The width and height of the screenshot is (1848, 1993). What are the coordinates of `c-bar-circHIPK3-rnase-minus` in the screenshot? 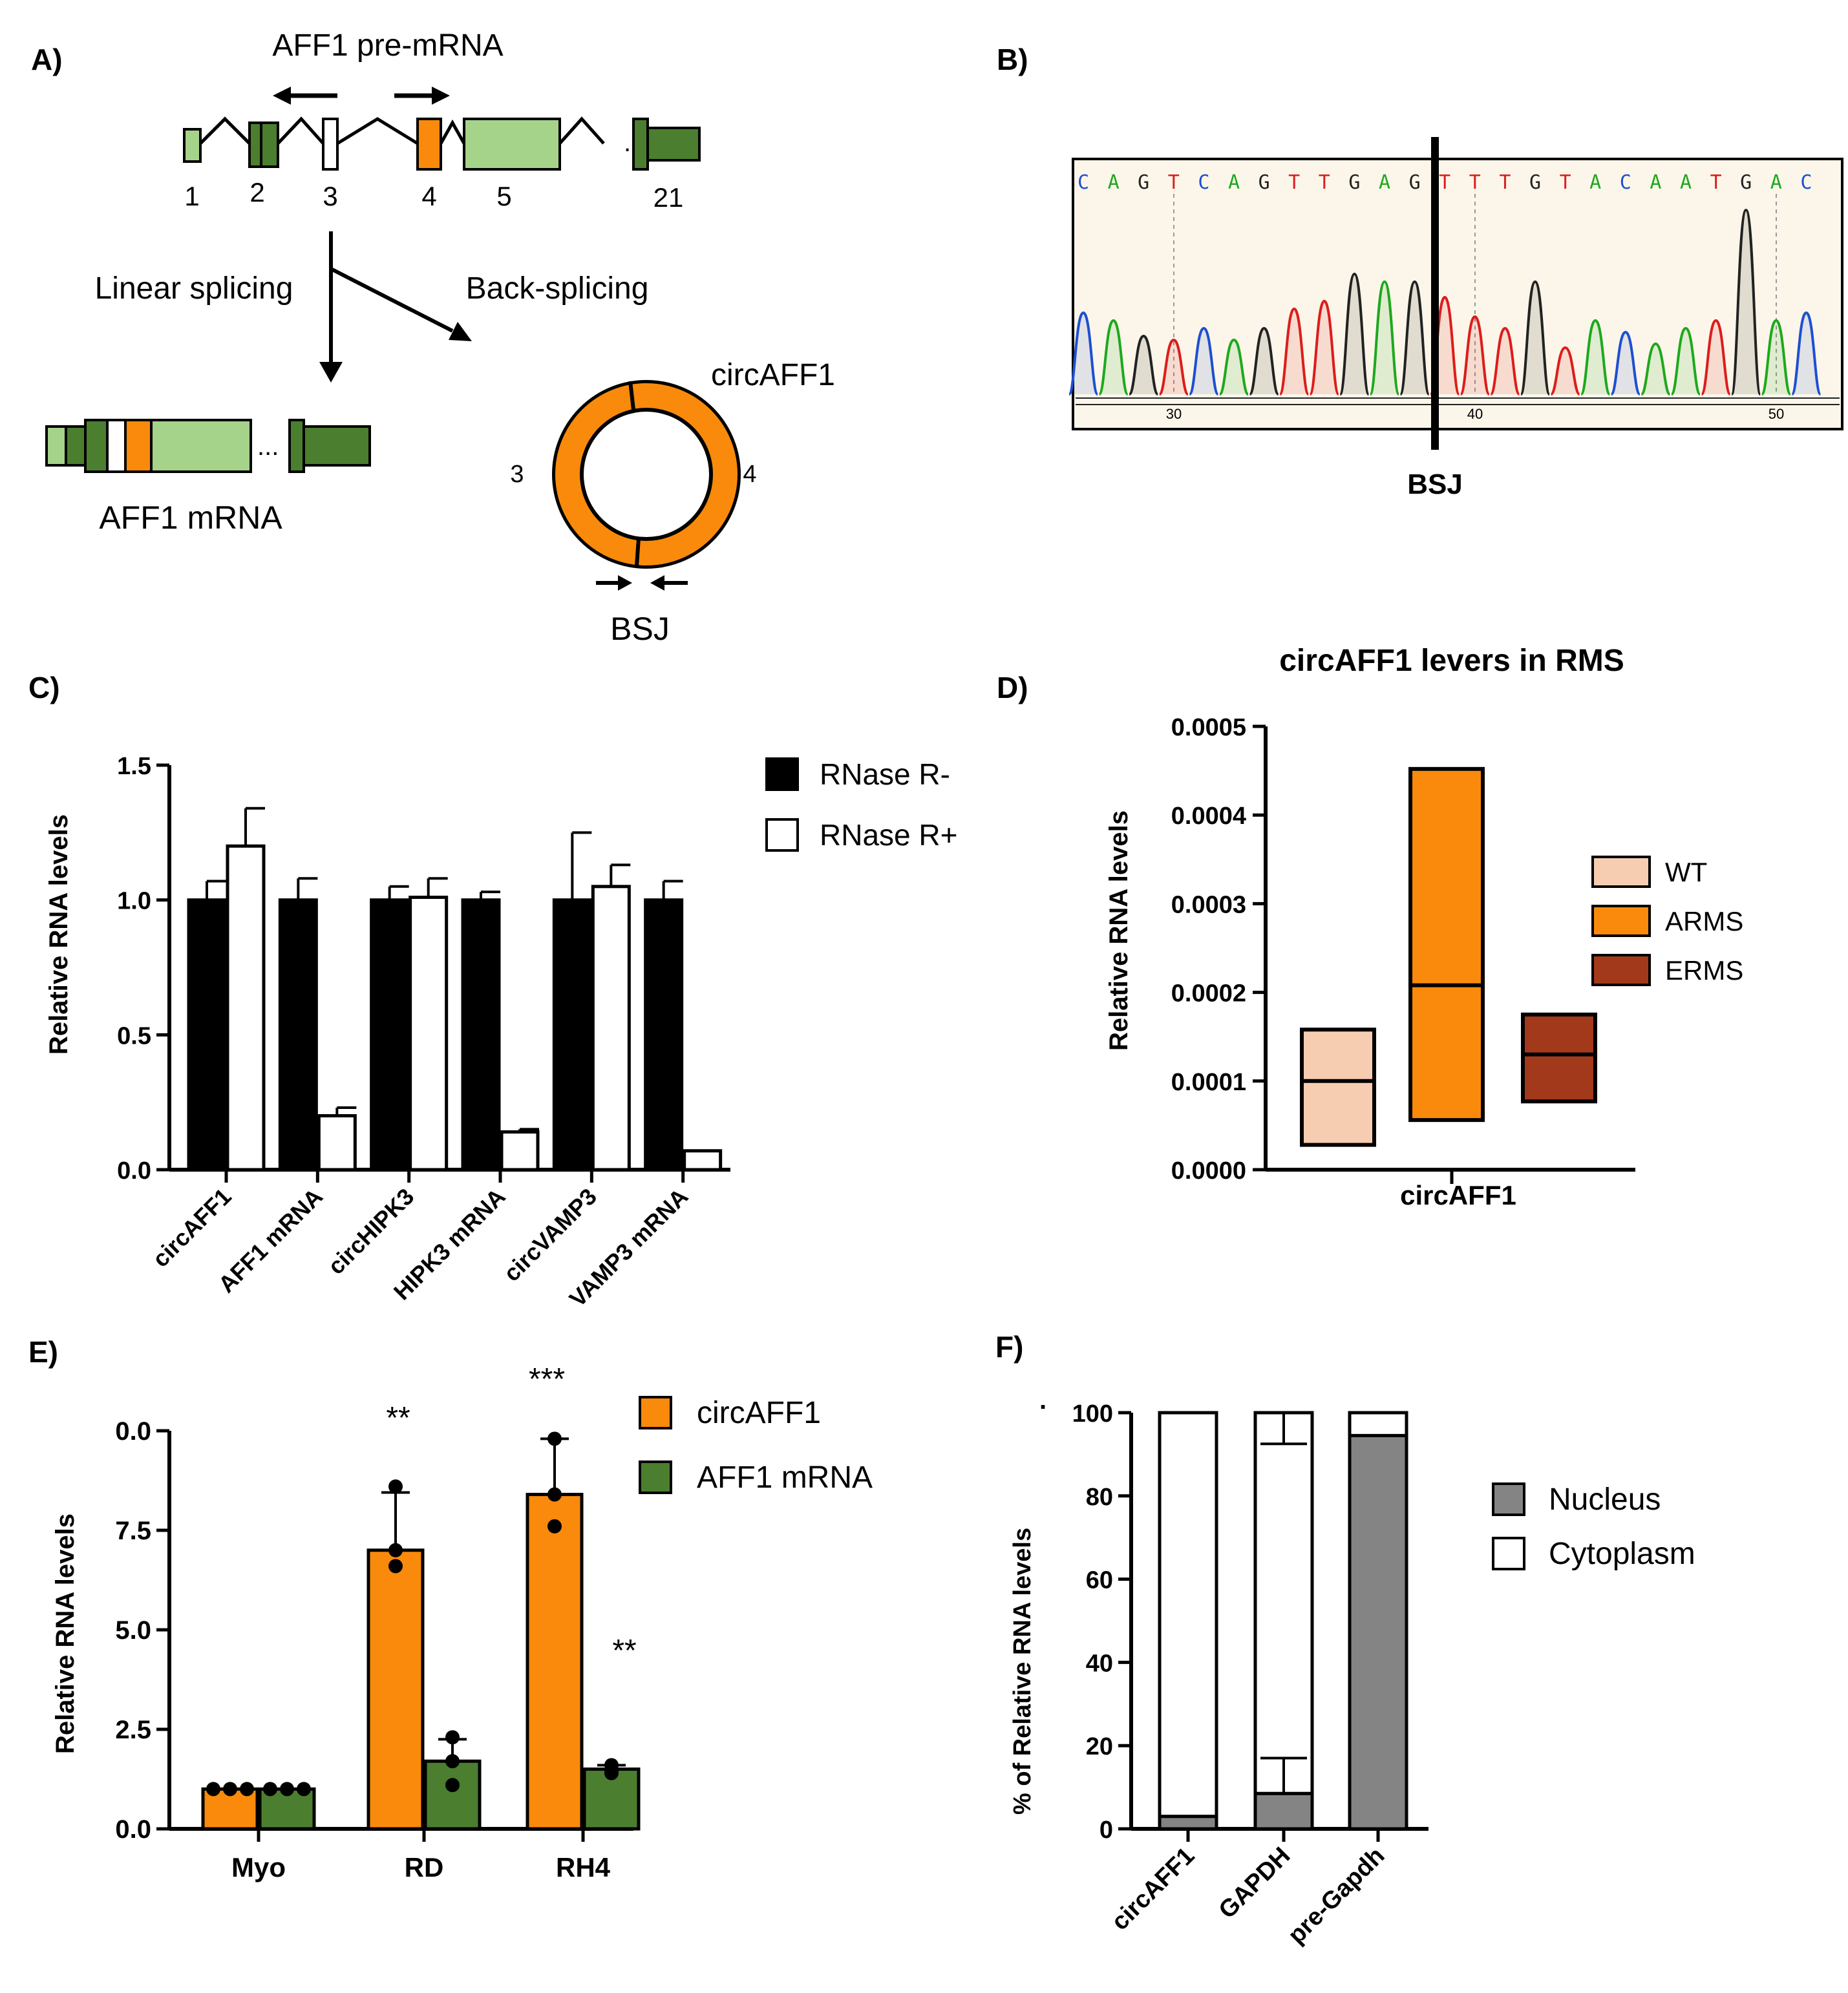 It's located at (390, 1035).